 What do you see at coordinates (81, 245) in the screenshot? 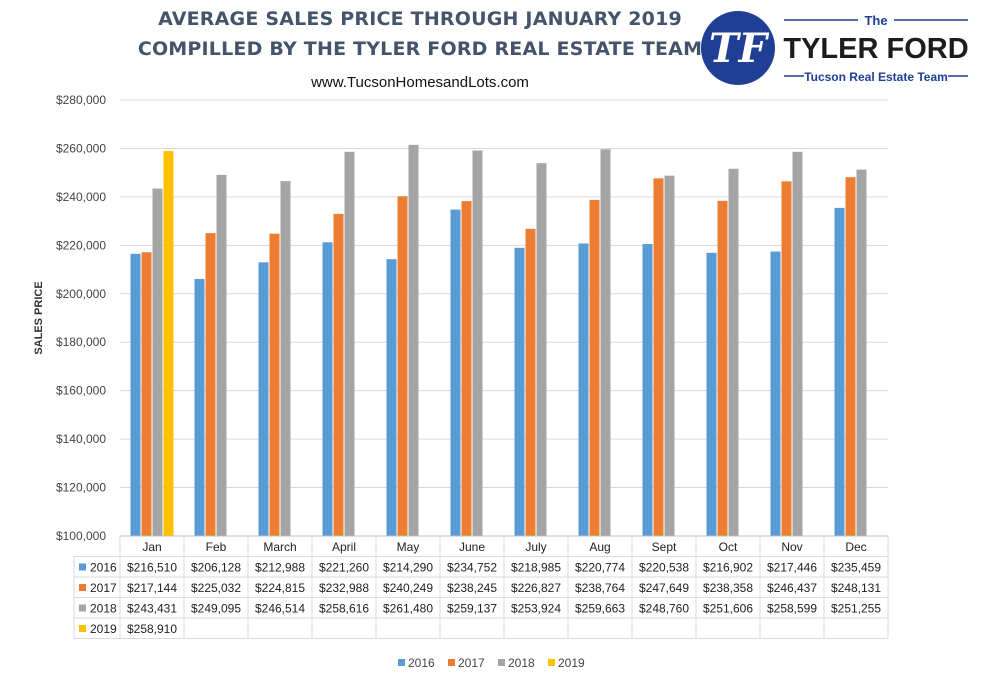
I see `y-tick-label: $220,000` at bounding box center [81, 245].